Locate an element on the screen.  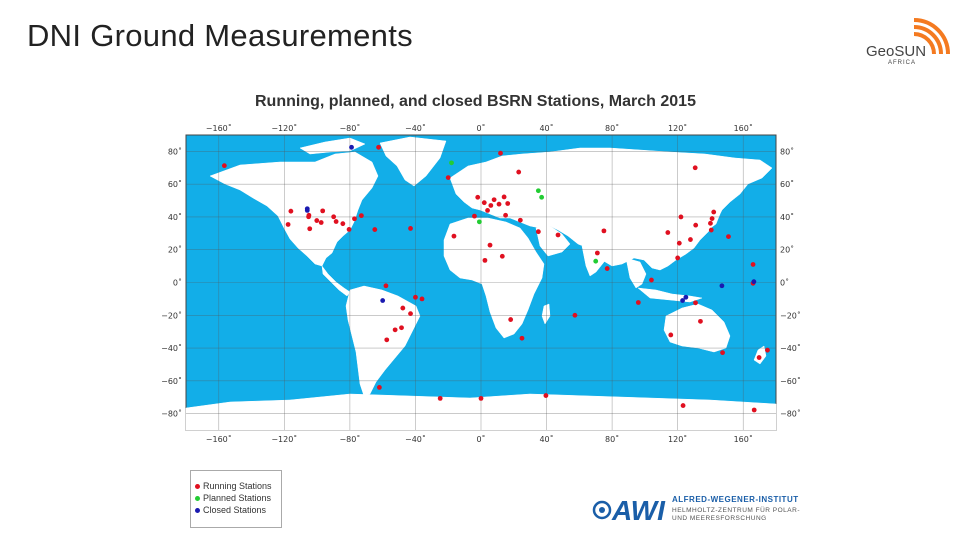
lon-tick-label-top: −40˚ is located at coordinates (415, 128).